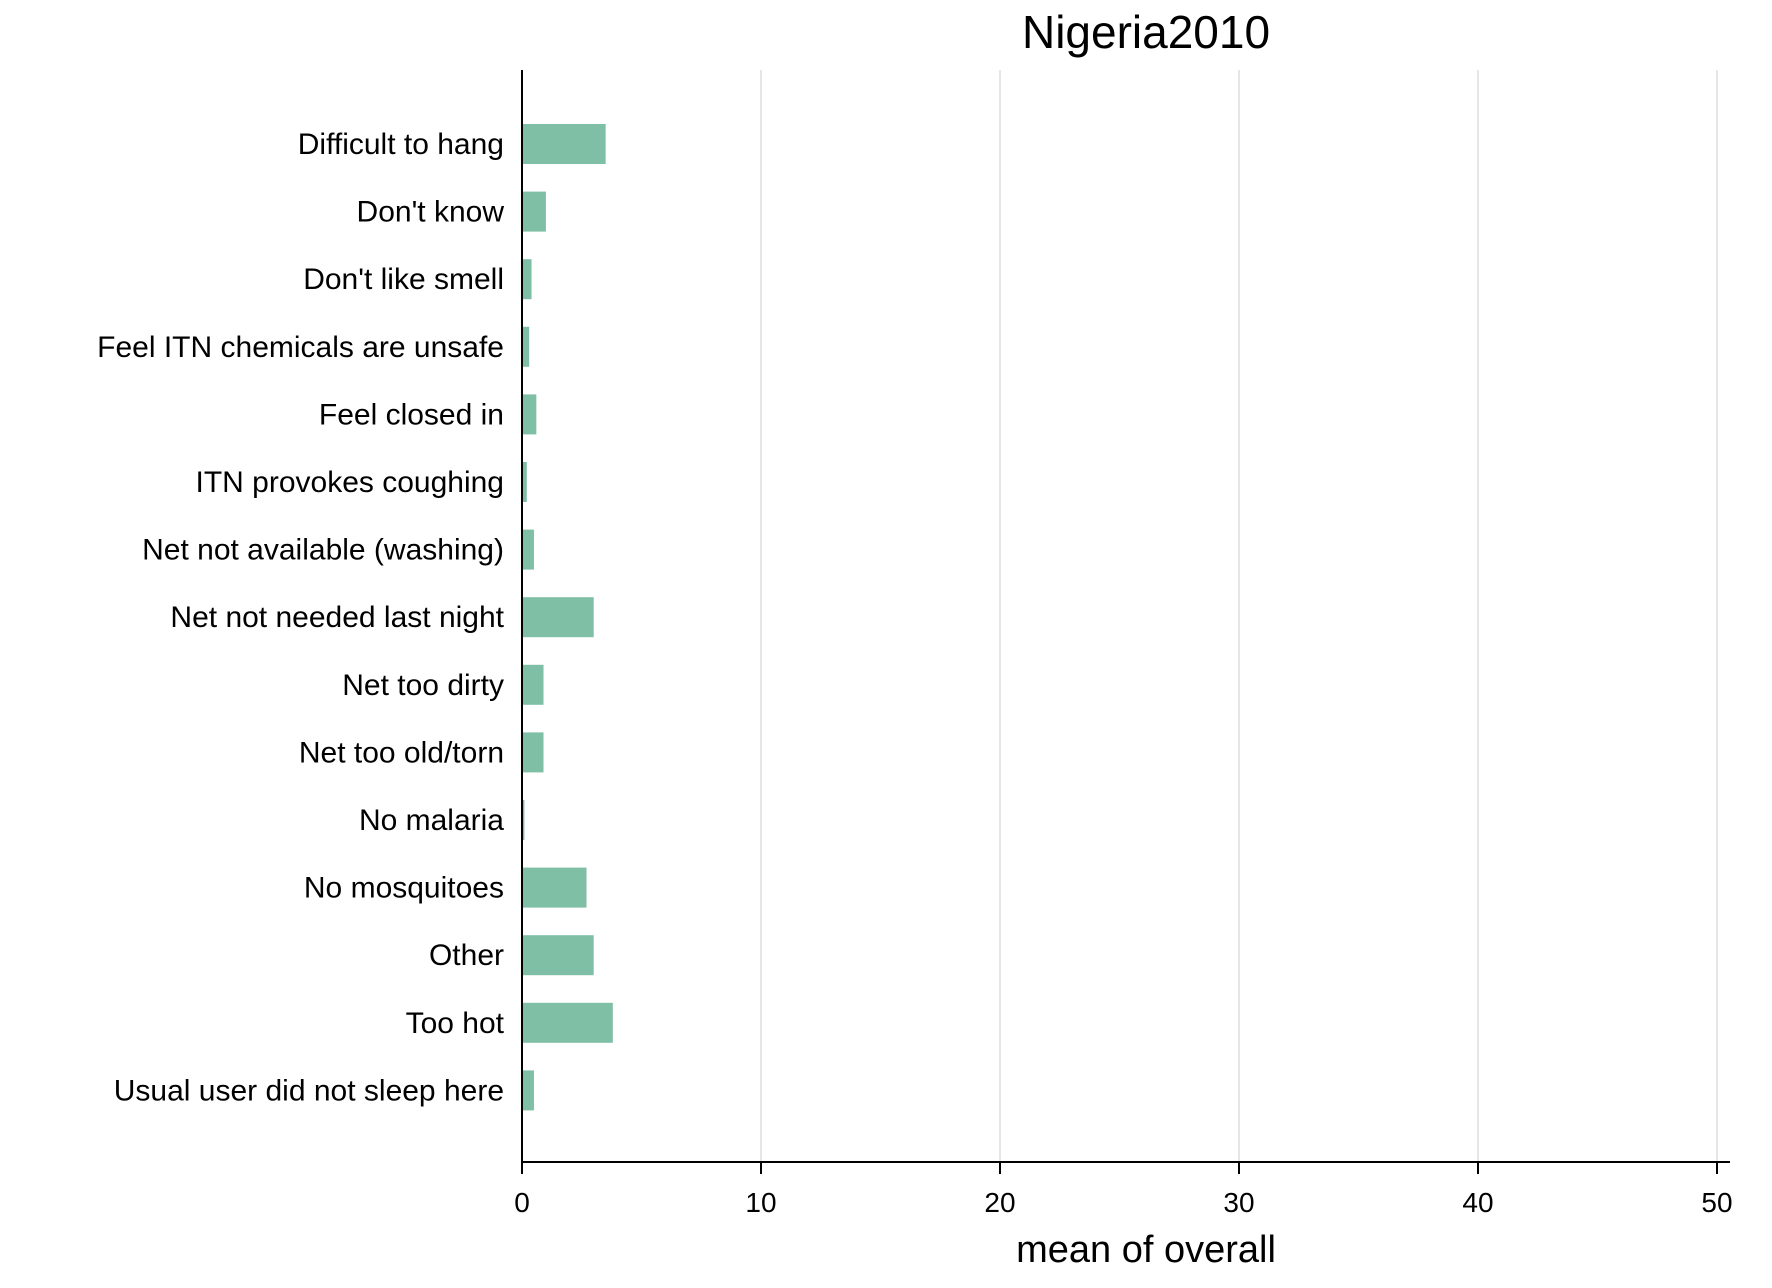 The width and height of the screenshot is (1772, 1288). Describe the element at coordinates (337, 617) in the screenshot. I see `category-label: Net not needed last night` at that location.